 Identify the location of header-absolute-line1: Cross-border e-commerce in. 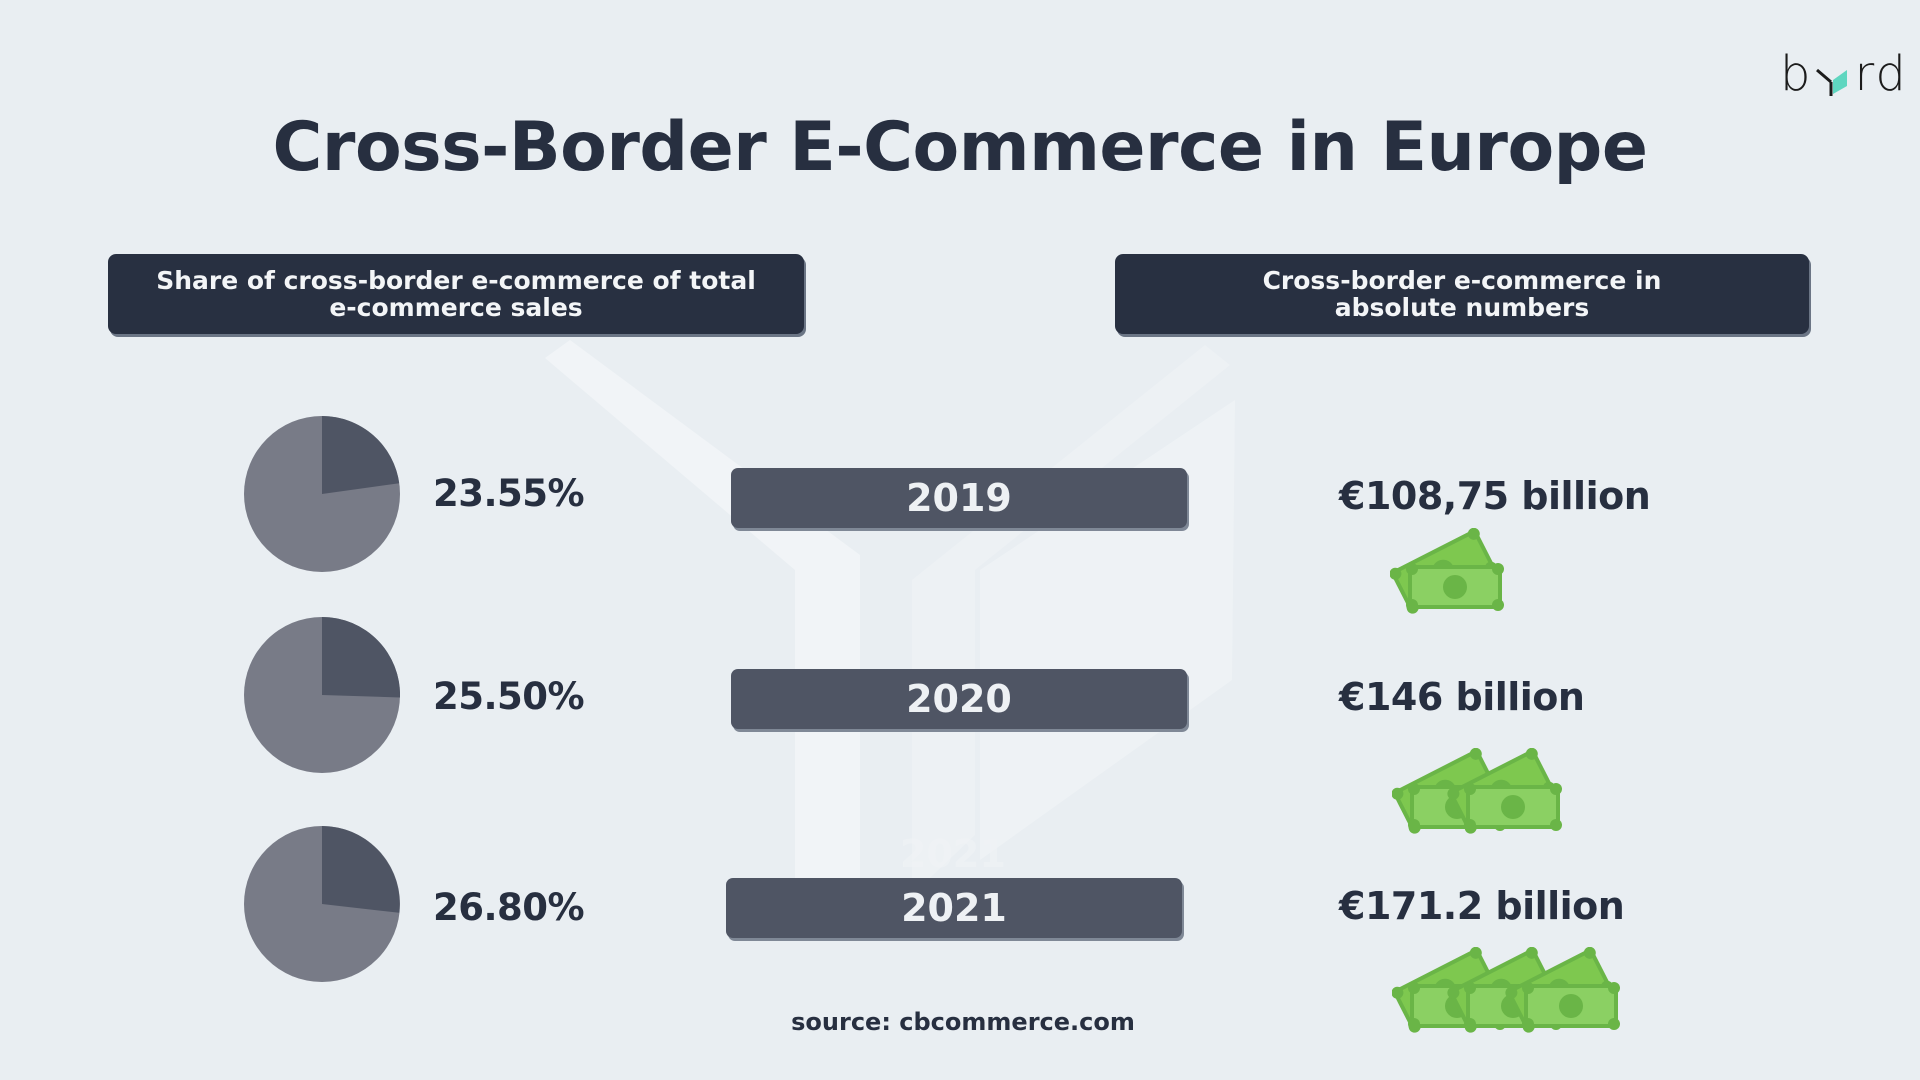
(1462, 280).